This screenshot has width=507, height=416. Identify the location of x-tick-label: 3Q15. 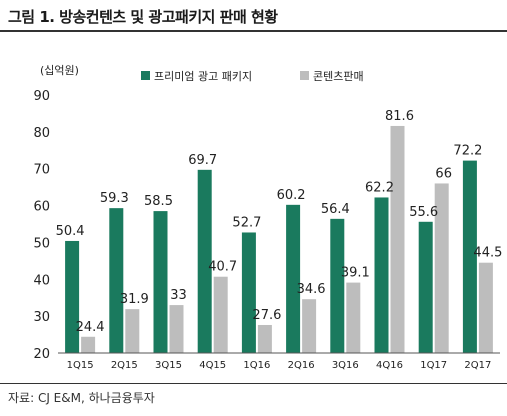
(168, 365).